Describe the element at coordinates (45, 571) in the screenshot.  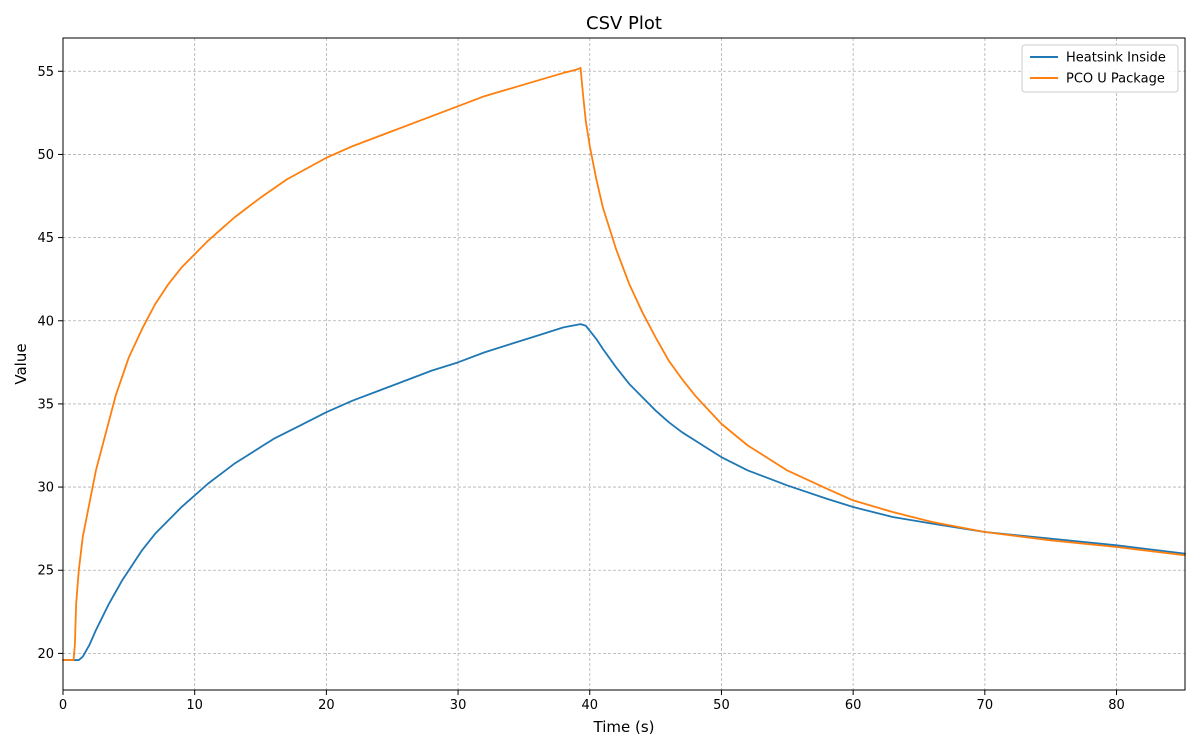
I see `y-tick-label: 25` at that location.